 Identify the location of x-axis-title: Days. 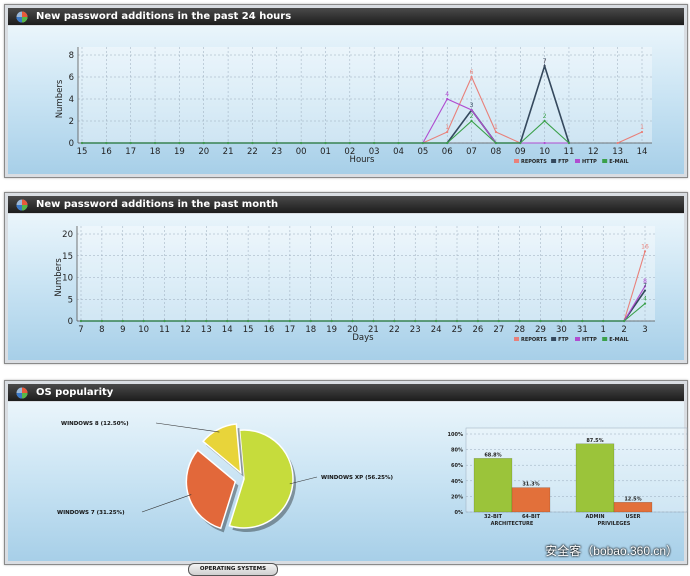
(363, 338).